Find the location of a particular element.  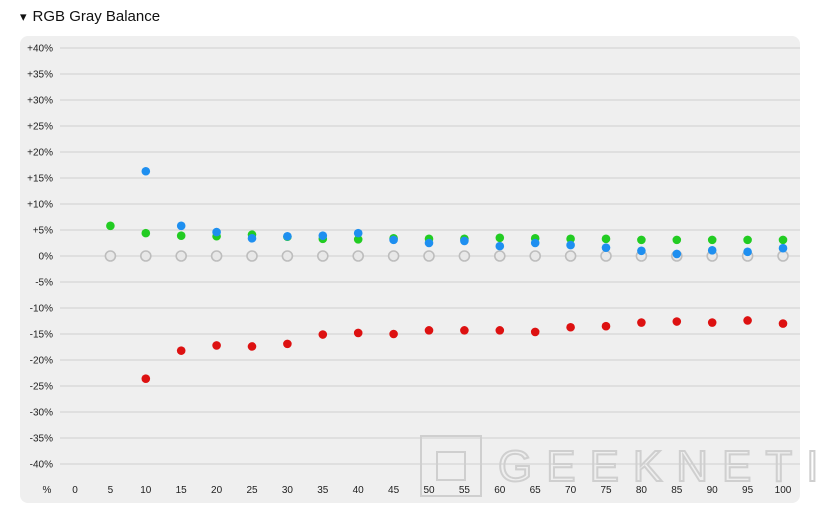

x-tick-label: 40 is located at coordinates (359, 490).